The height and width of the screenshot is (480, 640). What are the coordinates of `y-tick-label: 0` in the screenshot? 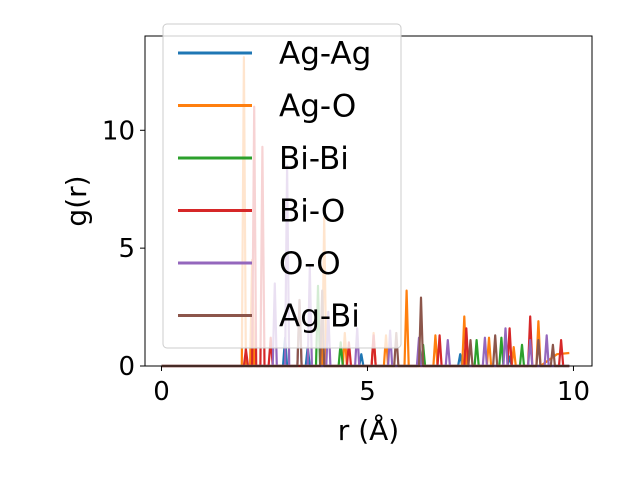 It's located at (126, 367).